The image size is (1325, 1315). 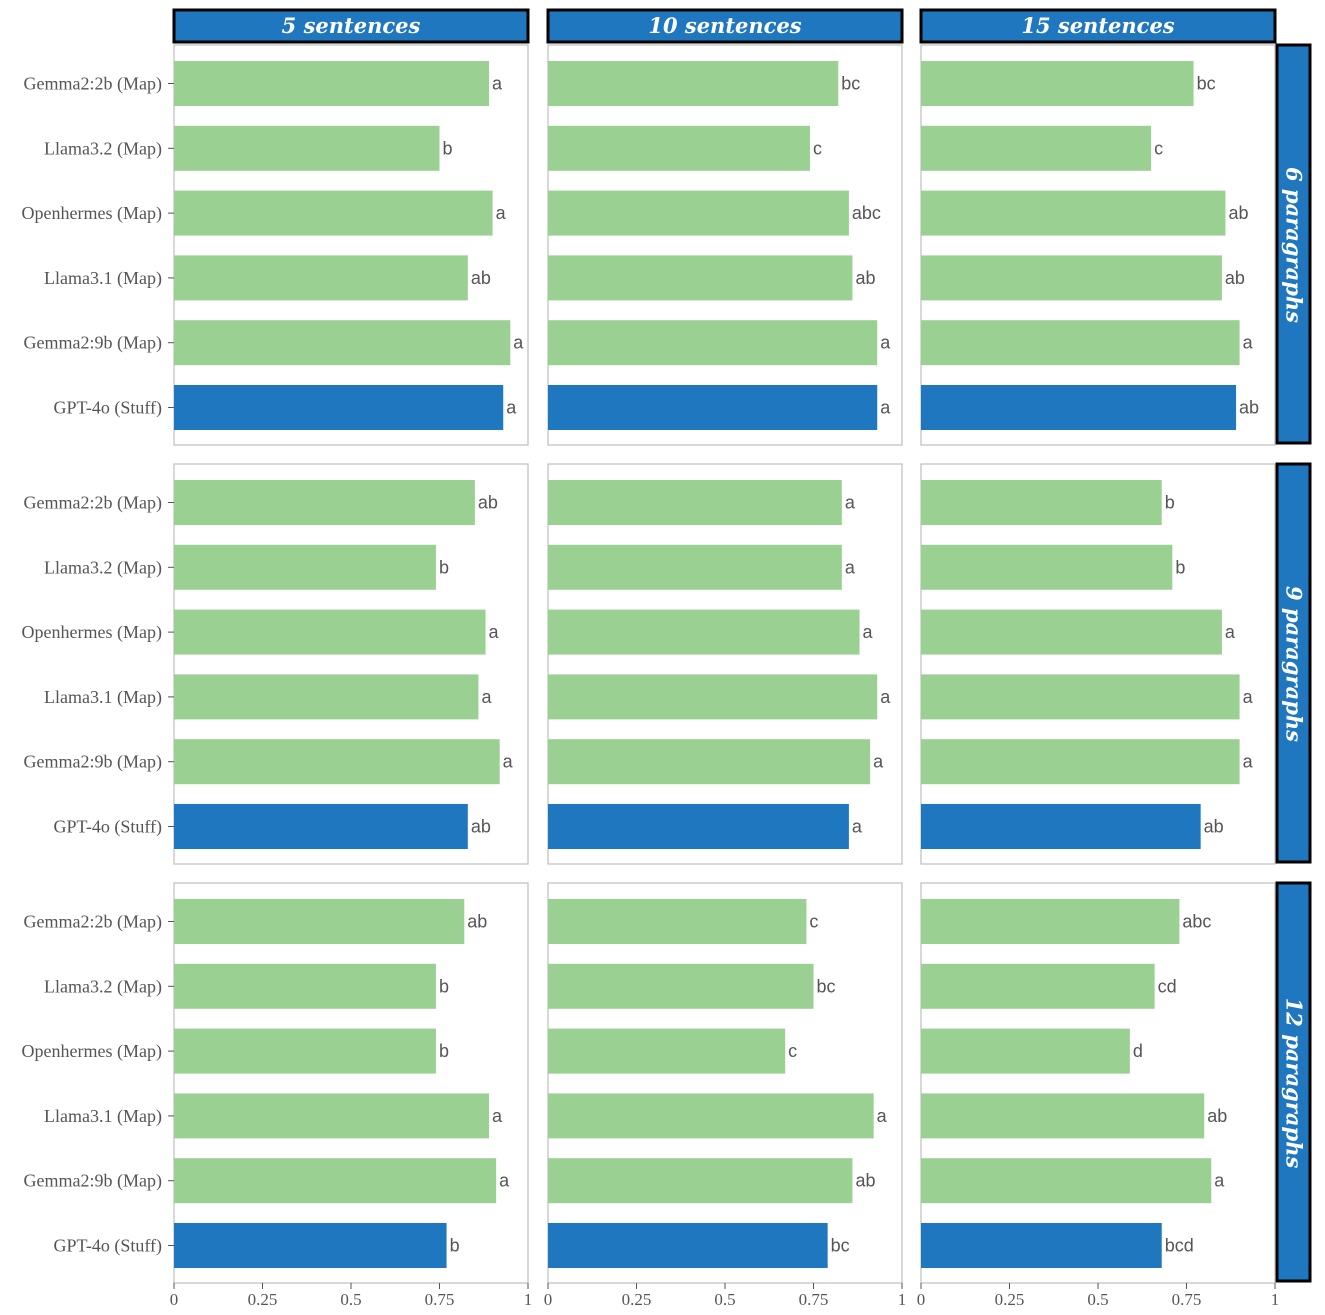 What do you see at coordinates (1294, 664) in the screenshot?
I see `row-strip-label: 9 paragraphs` at bounding box center [1294, 664].